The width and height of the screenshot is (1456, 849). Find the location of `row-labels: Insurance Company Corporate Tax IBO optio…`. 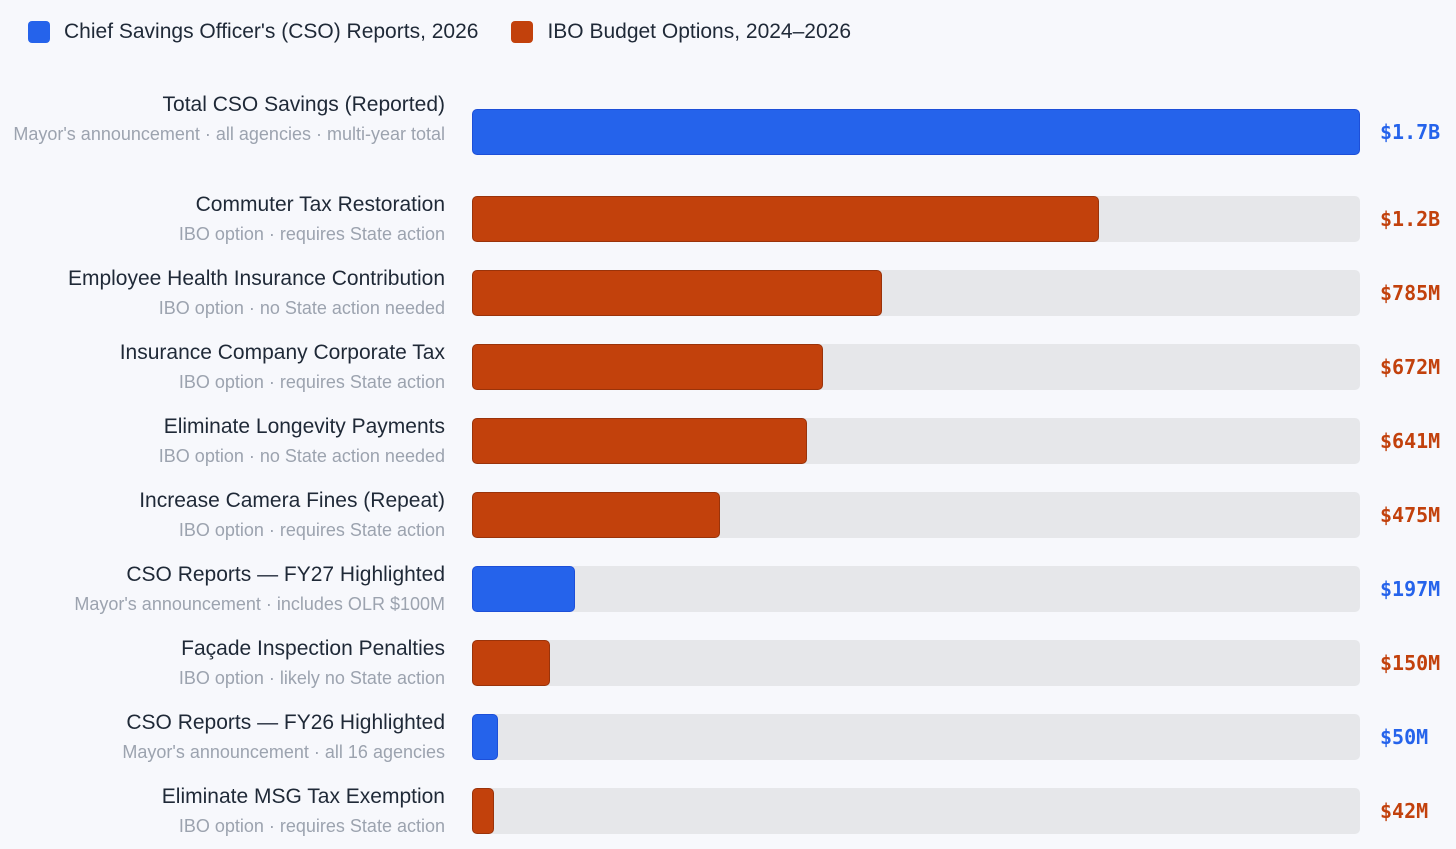

row-labels: Insurance Company Corporate Tax IBO optio… is located at coordinates (225, 367).